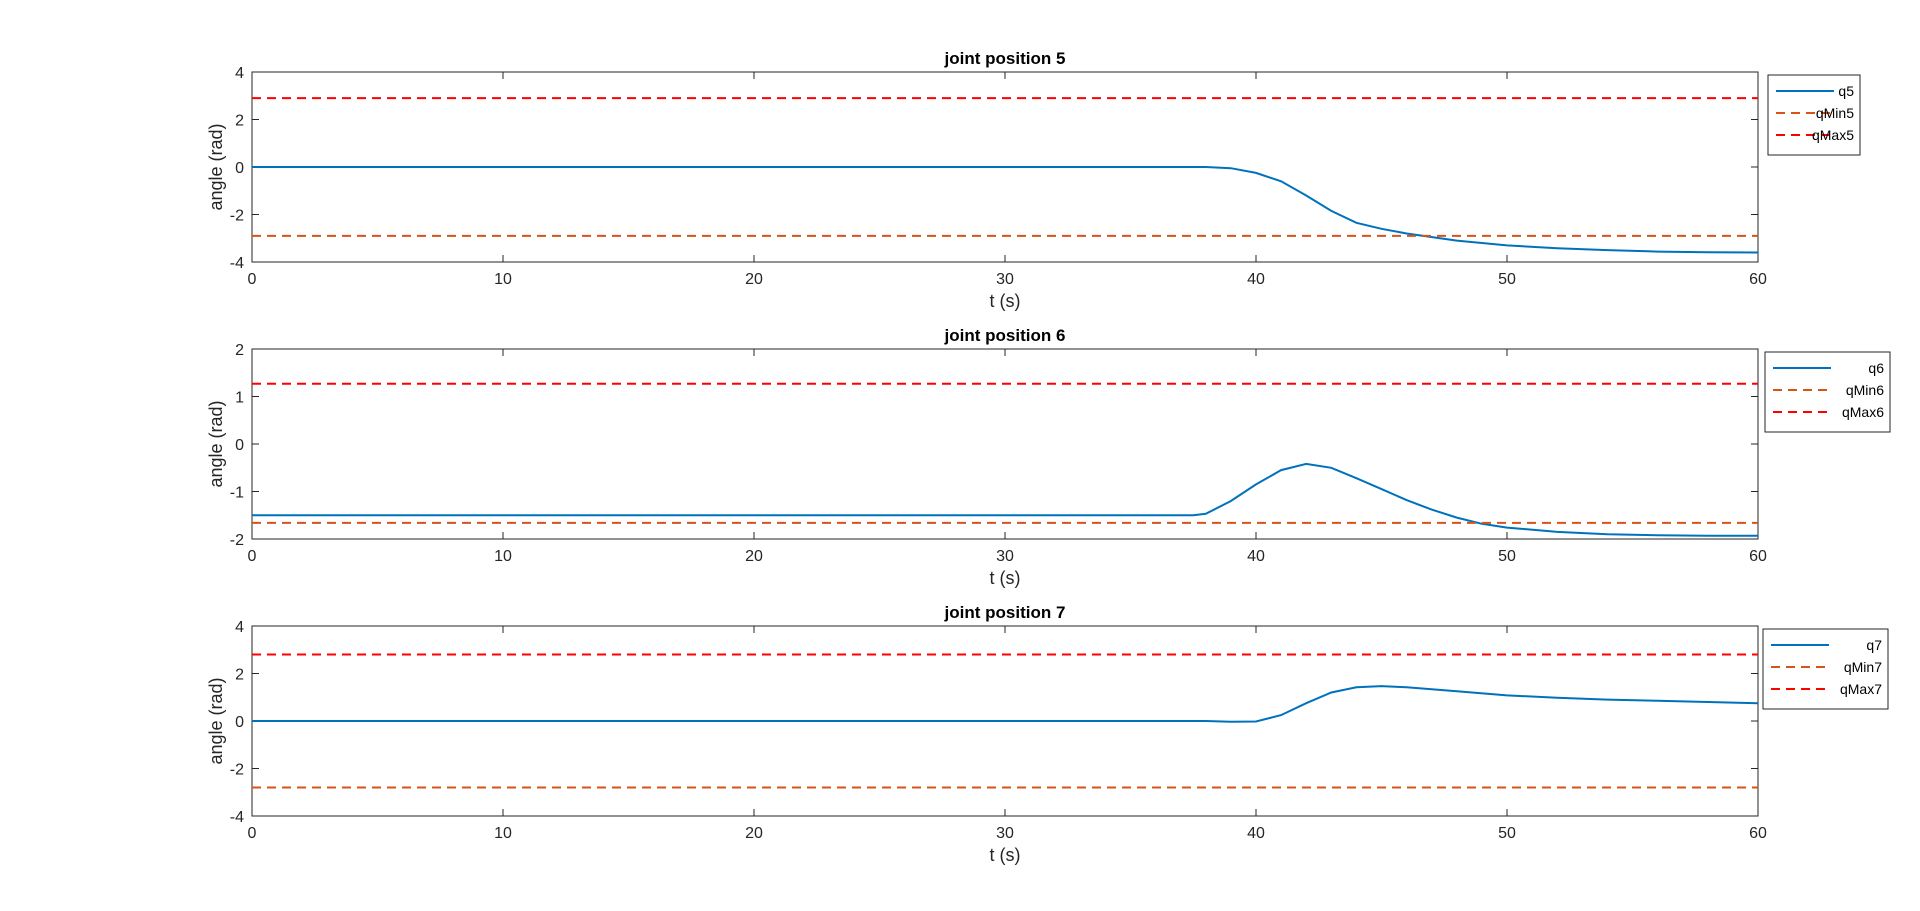 The image size is (1920, 911). I want to click on legend-entry-label: qMin7, so click(1863, 667).